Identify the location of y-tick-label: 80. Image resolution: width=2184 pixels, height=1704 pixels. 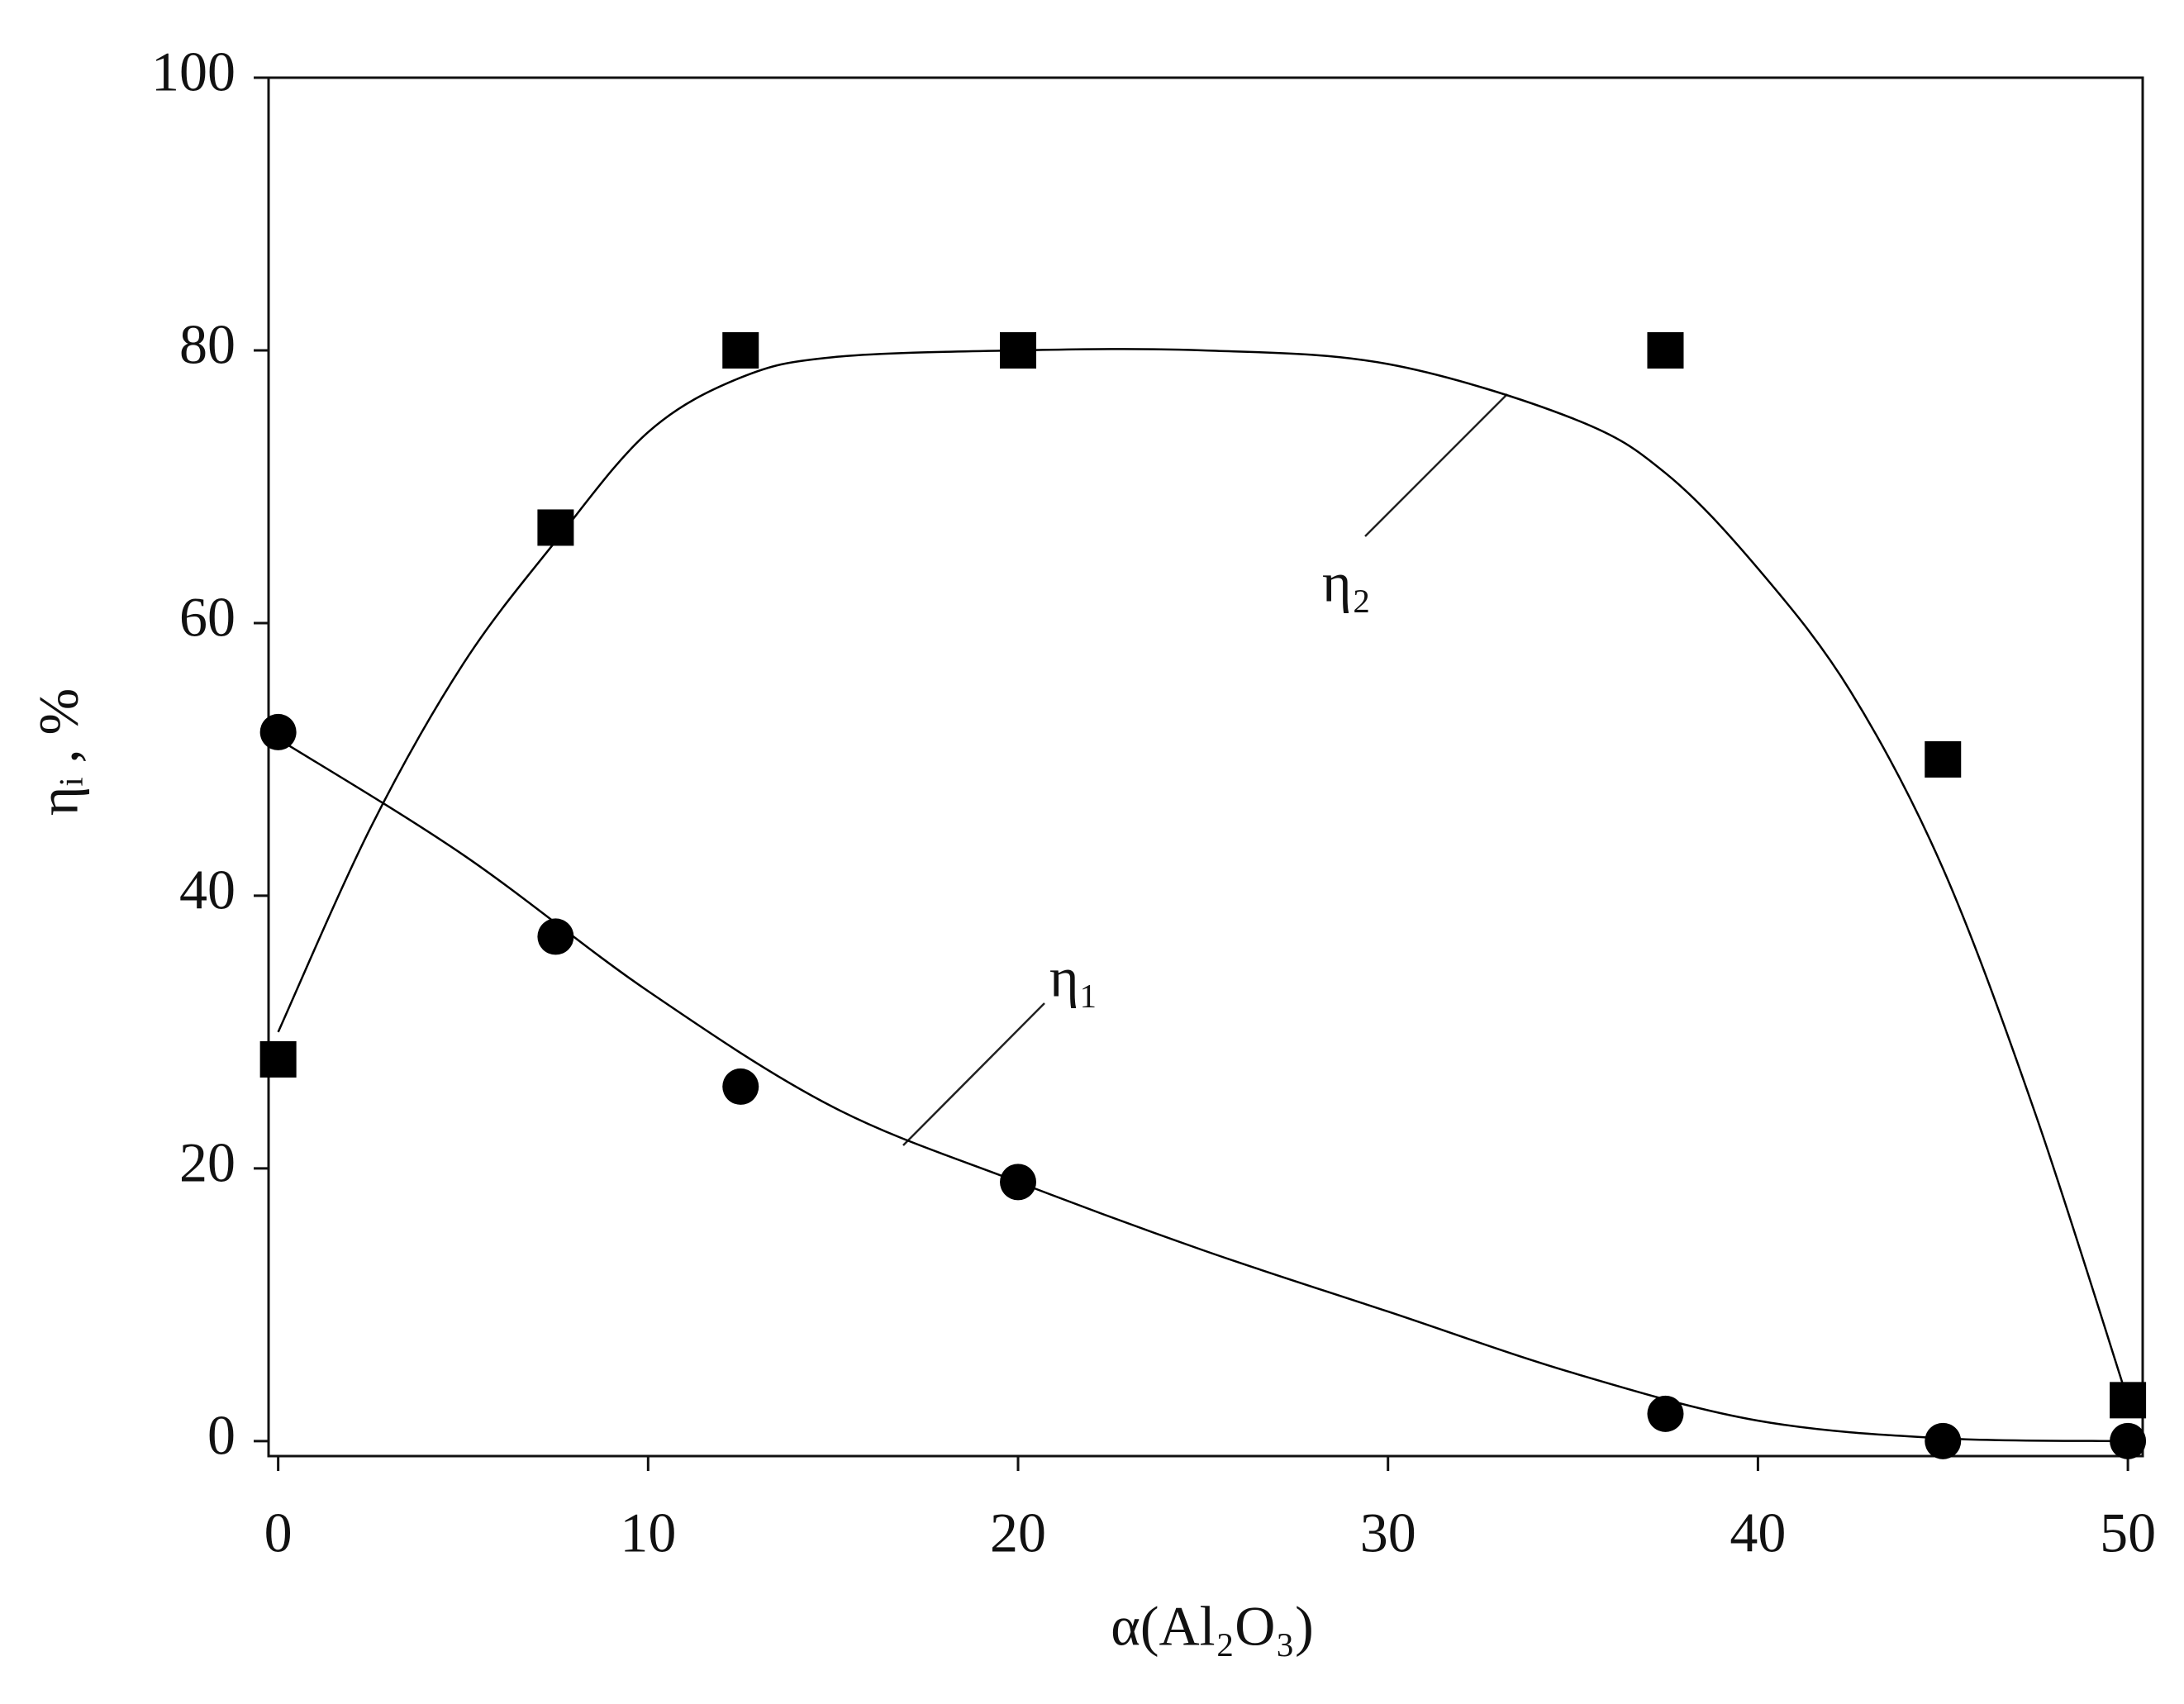
(207, 344).